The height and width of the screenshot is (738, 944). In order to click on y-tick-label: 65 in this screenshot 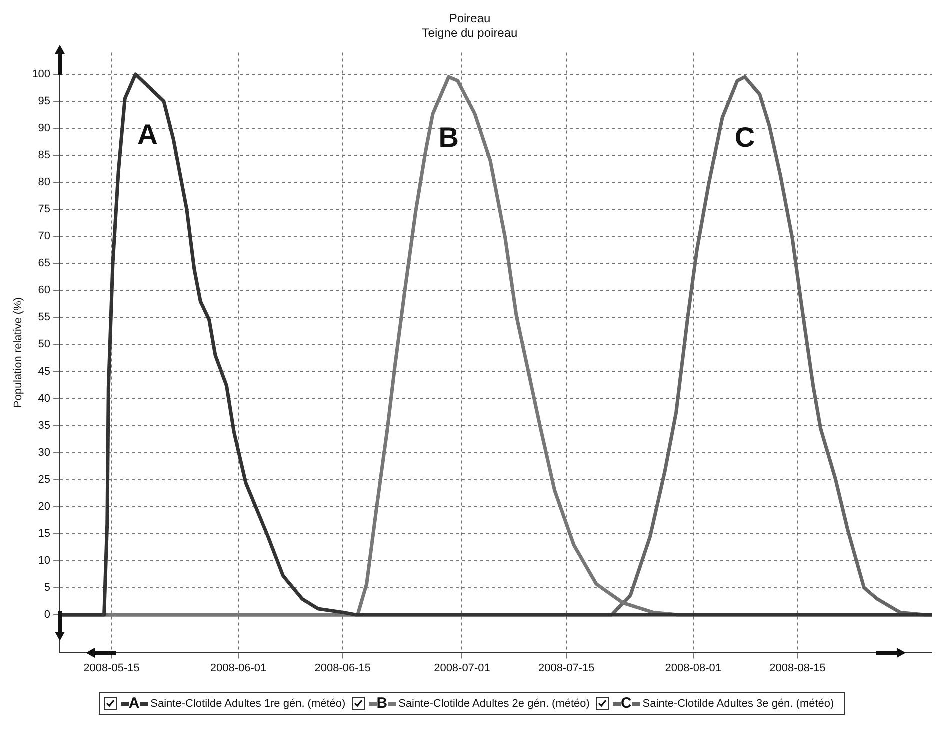, I will do `click(44, 264)`.